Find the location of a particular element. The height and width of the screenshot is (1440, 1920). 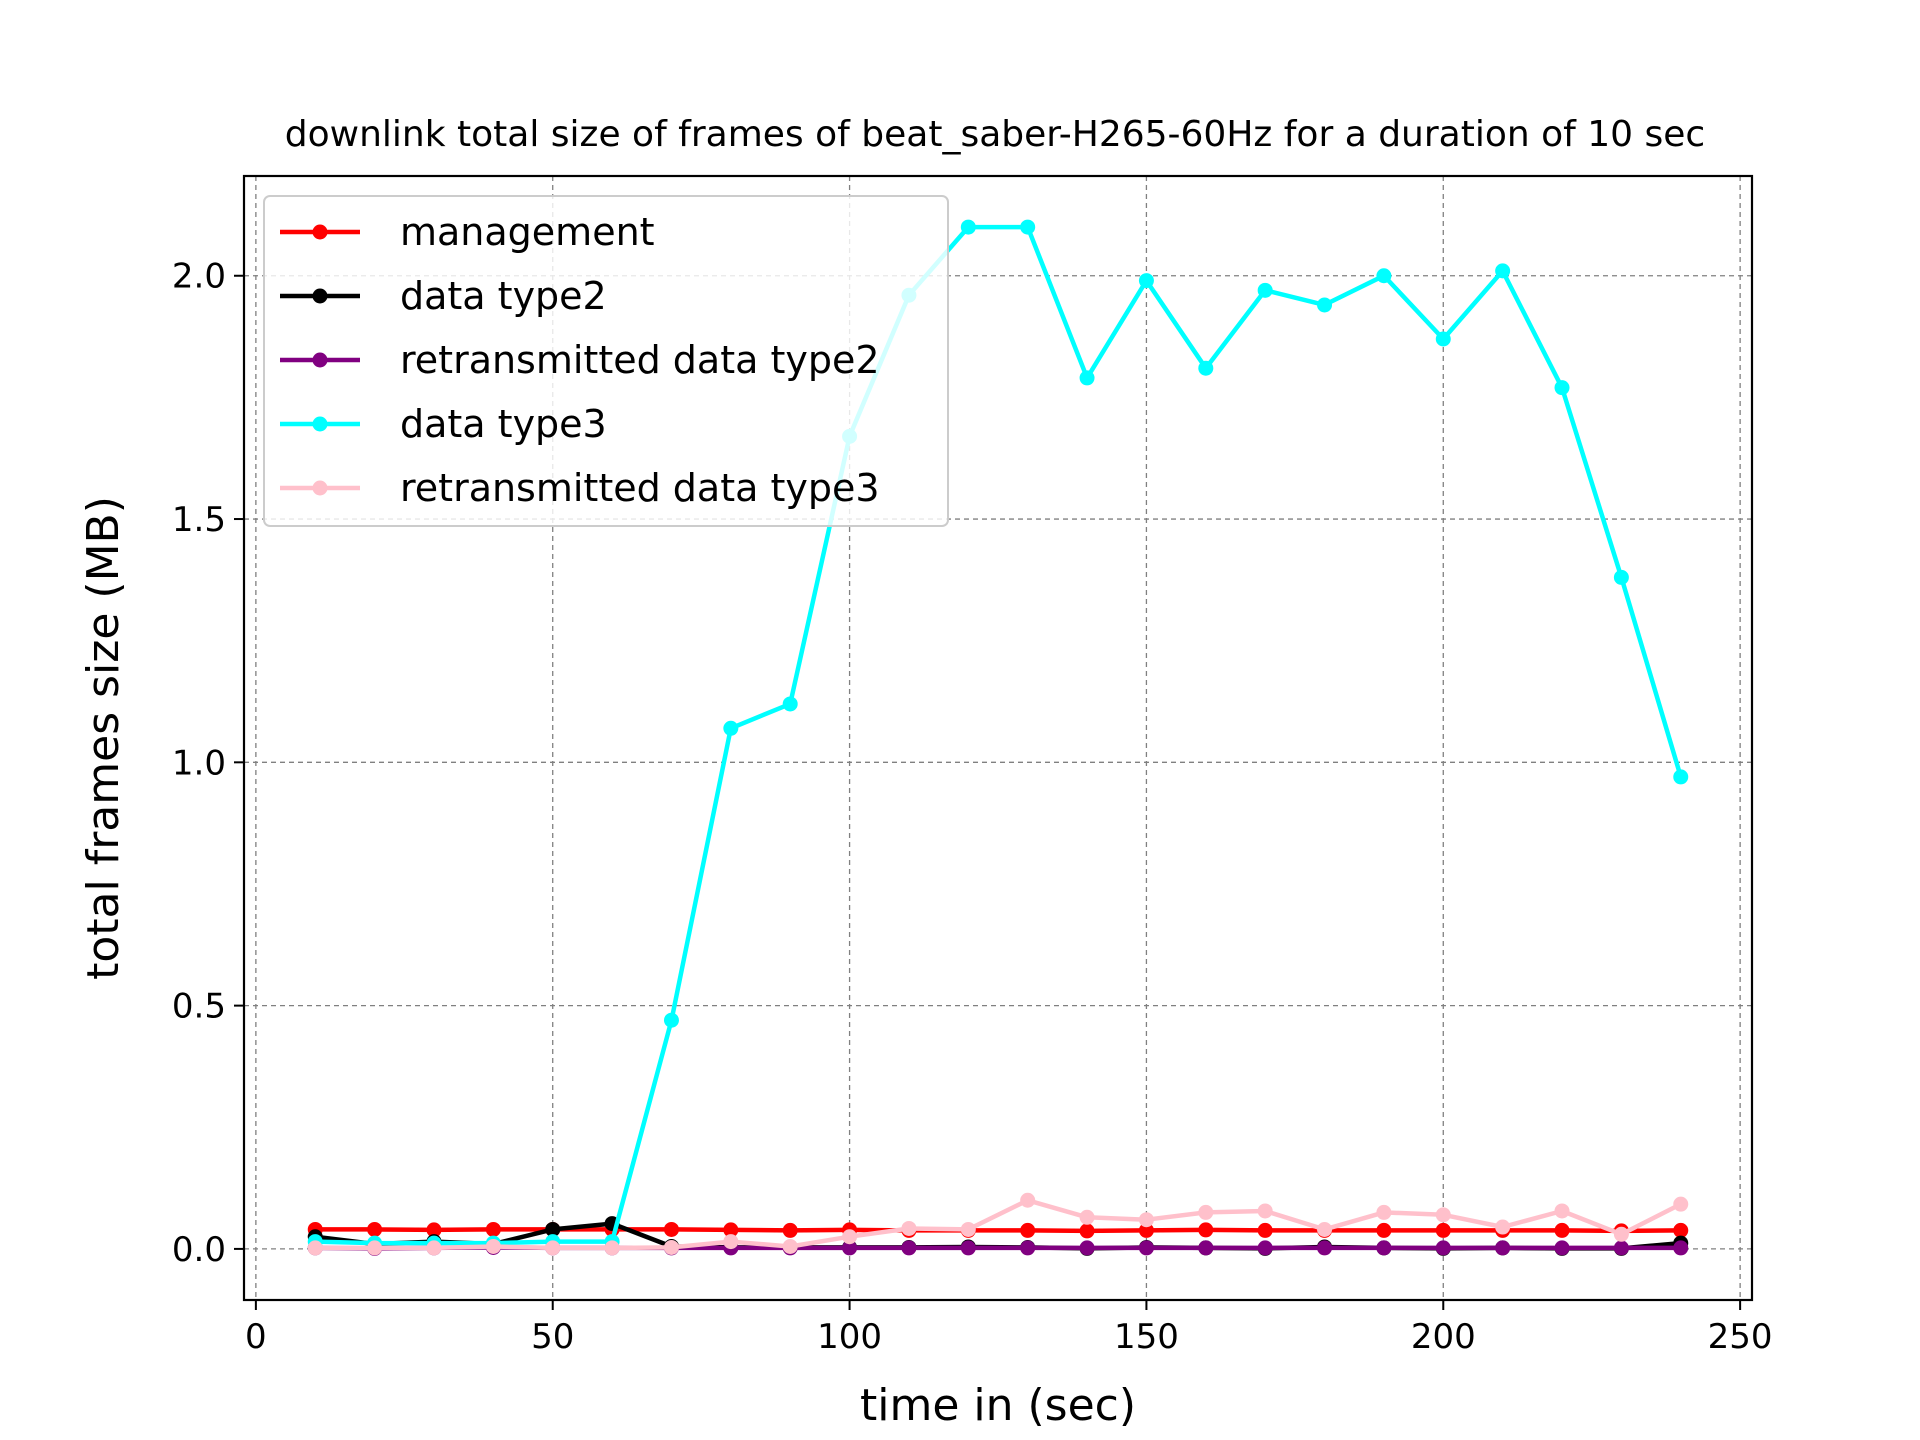

x-tick-label: 0 is located at coordinates (256, 1337).